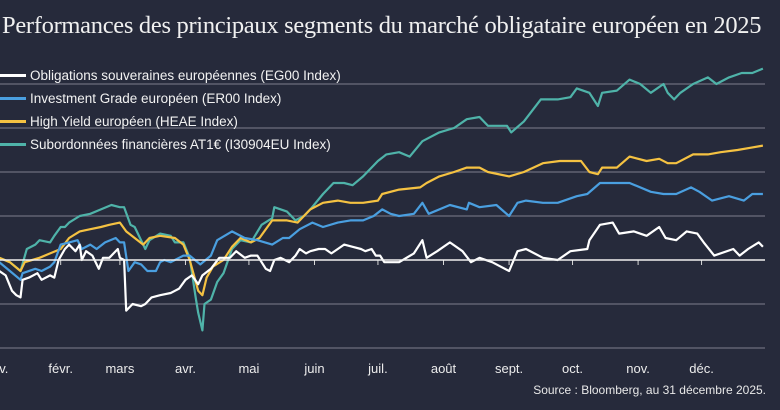 Image resolution: width=780 pixels, height=410 pixels. I want to click on x-tick-label: avr., so click(185, 368).